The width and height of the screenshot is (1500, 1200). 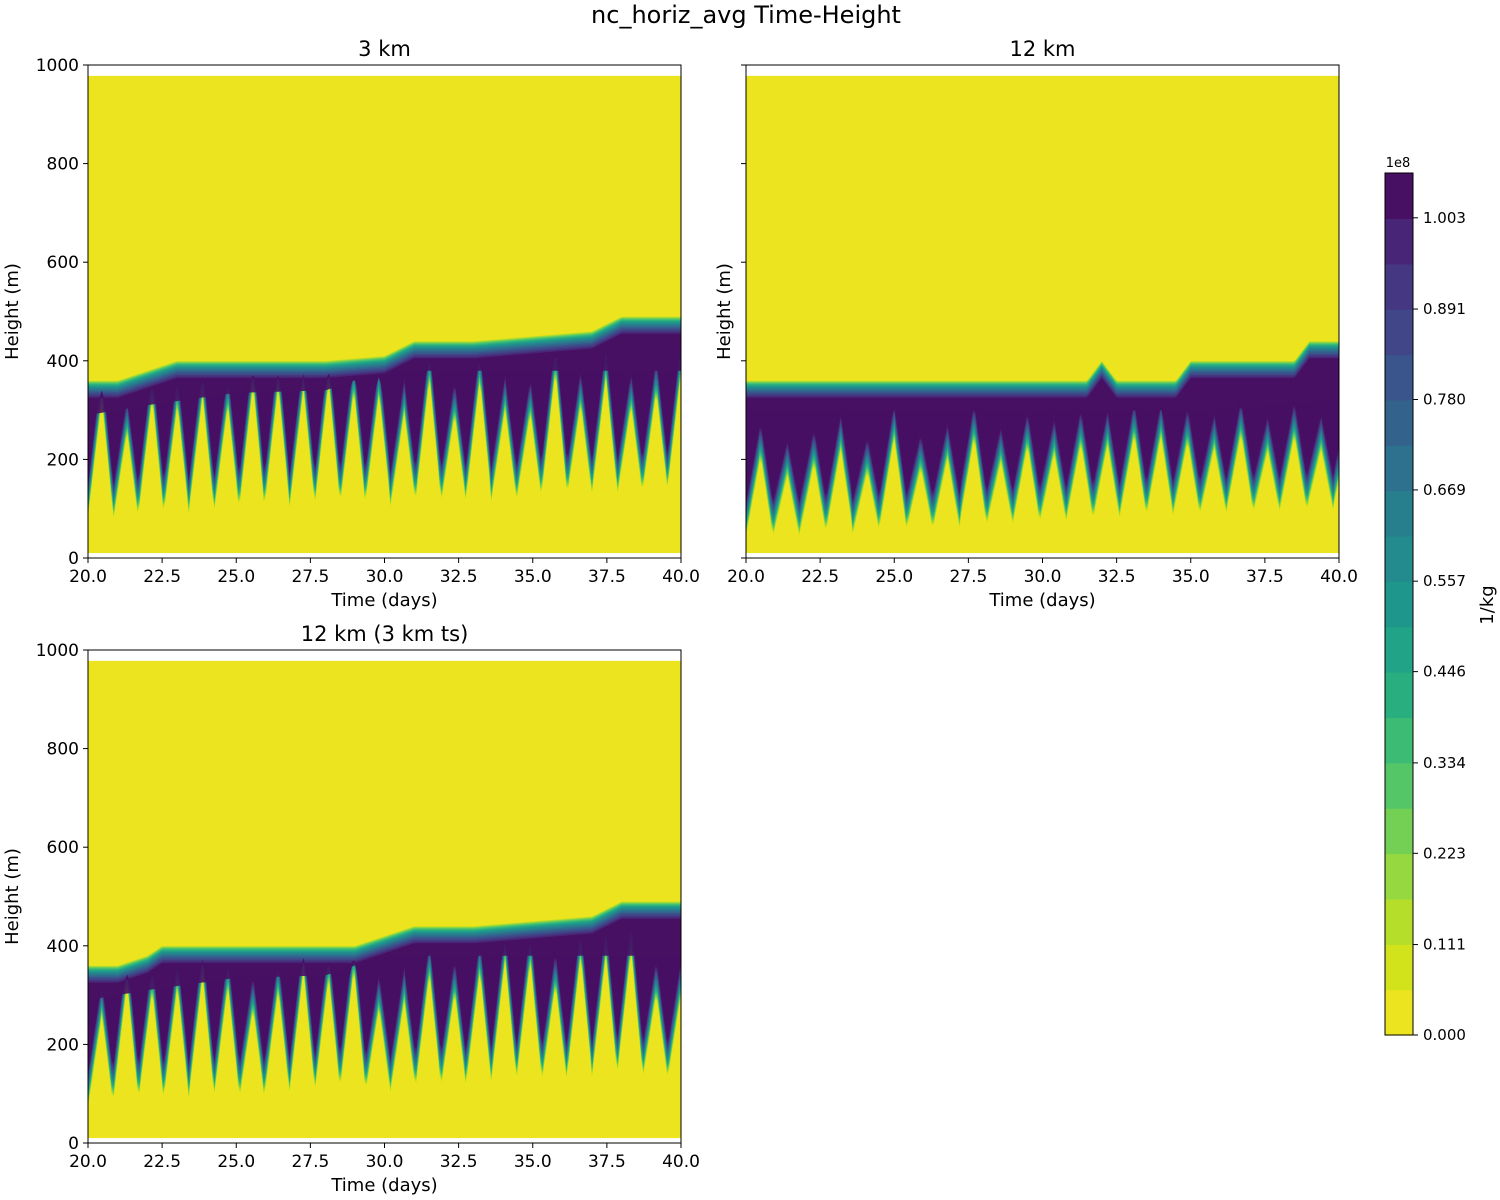 I want to click on colorbar-tick-label: 0.557, so click(x=1444, y=581).